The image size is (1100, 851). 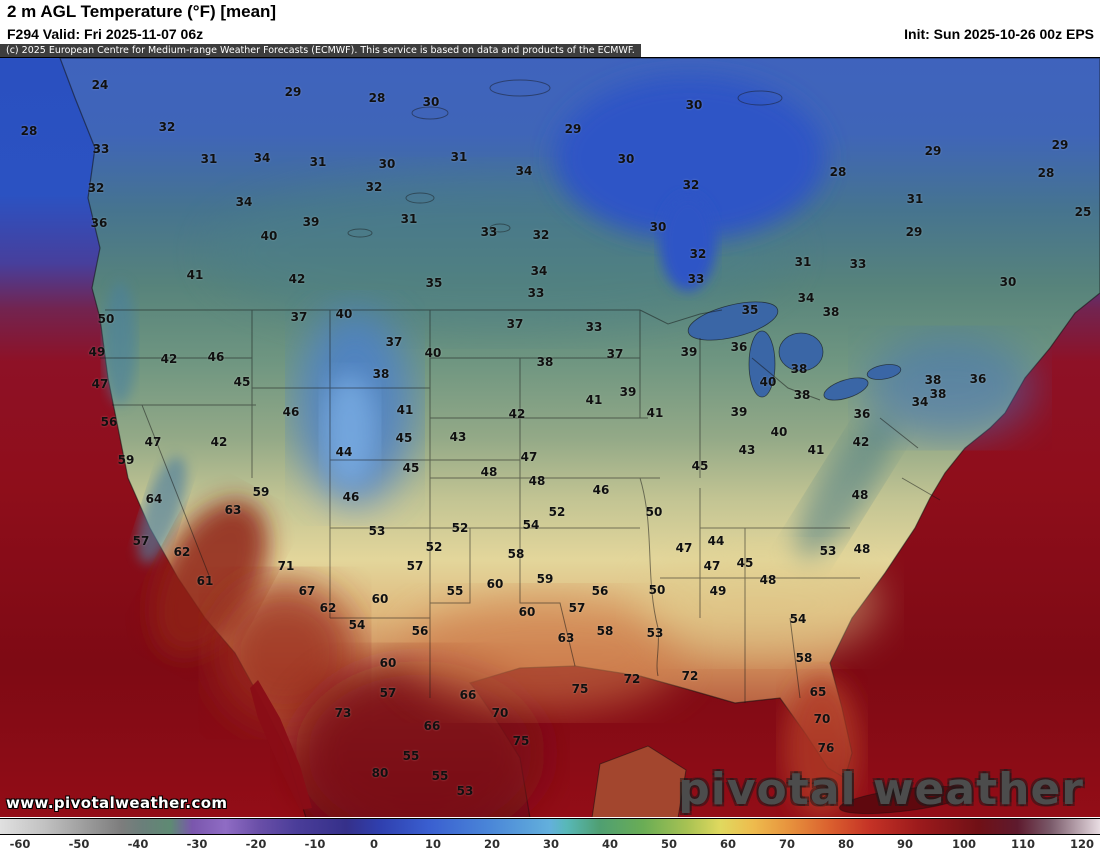 What do you see at coordinates (846, 844) in the screenshot?
I see `colorbar-tick-label: 80` at bounding box center [846, 844].